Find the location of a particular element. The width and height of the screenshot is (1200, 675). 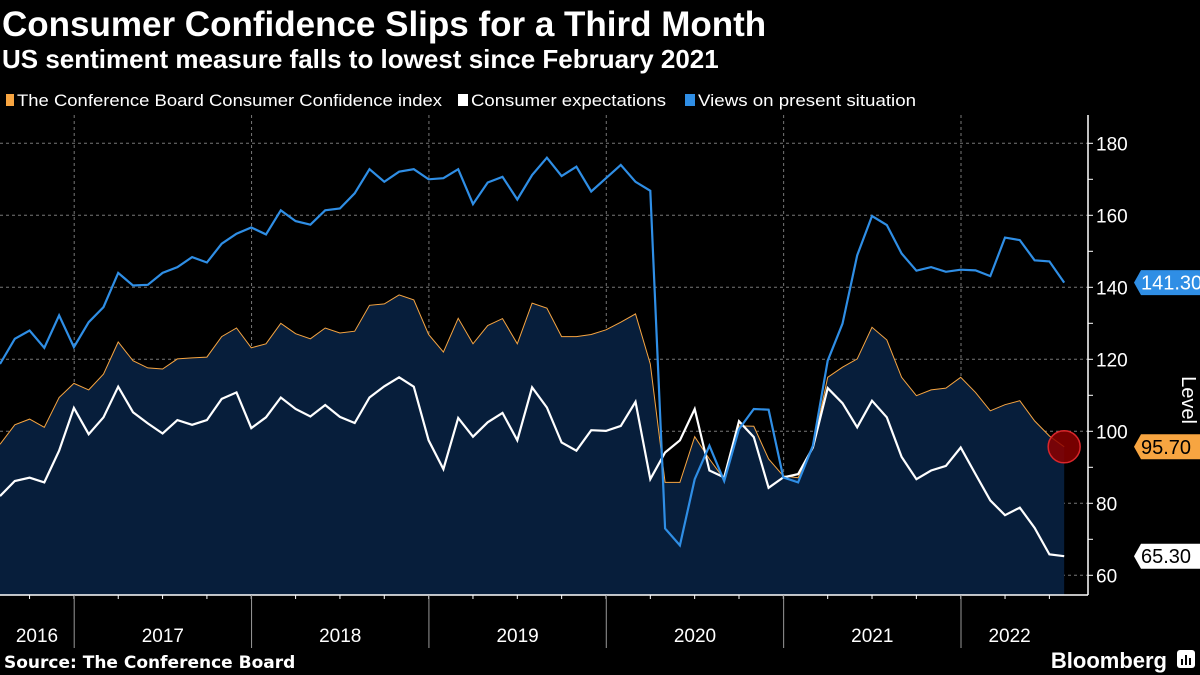

y-tick-label: 160 is located at coordinates (1112, 216).